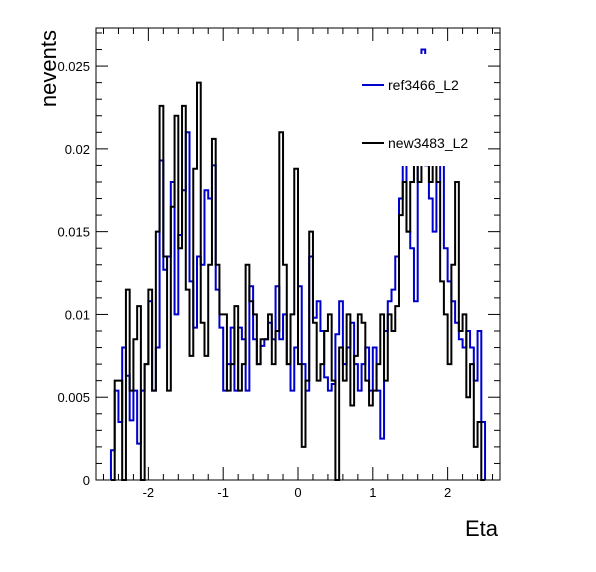 The image size is (596, 572). What do you see at coordinates (77, 149) in the screenshot?
I see `y-tick-label: 0.02` at bounding box center [77, 149].